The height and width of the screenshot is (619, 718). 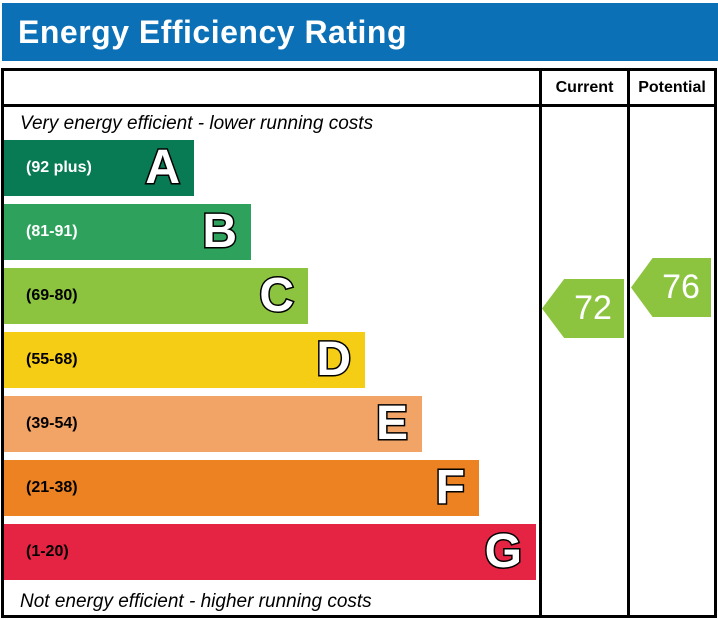 What do you see at coordinates (156, 296) in the screenshot?
I see `epc-band-bar: (69-80) C` at bounding box center [156, 296].